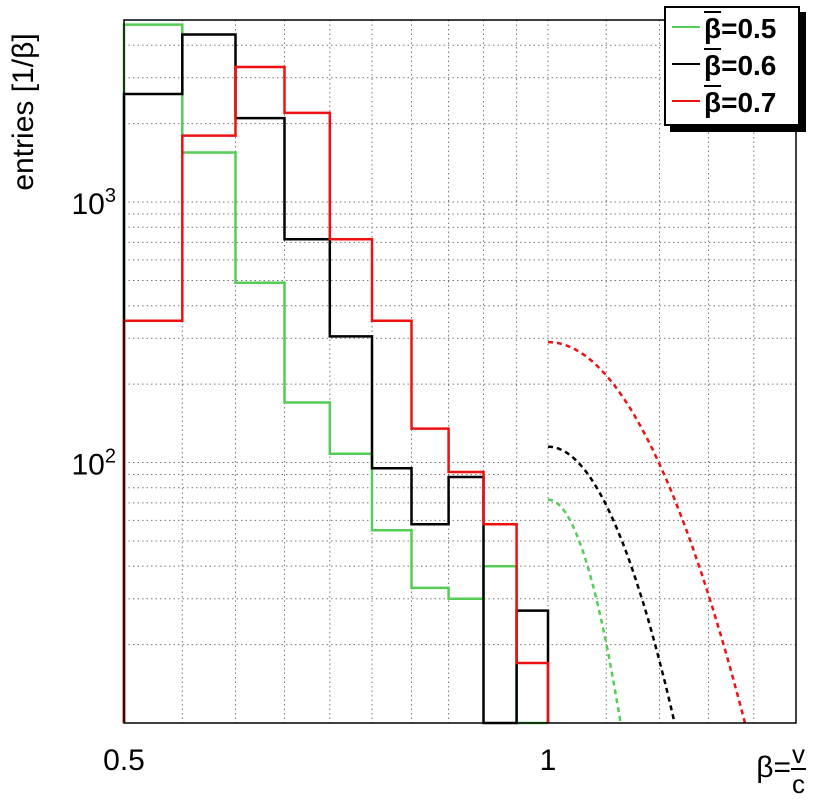 Image resolution: width=830 pixels, height=807 pixels. I want to click on legend-item-beta-0-7: β=0.7, so click(732, 102).